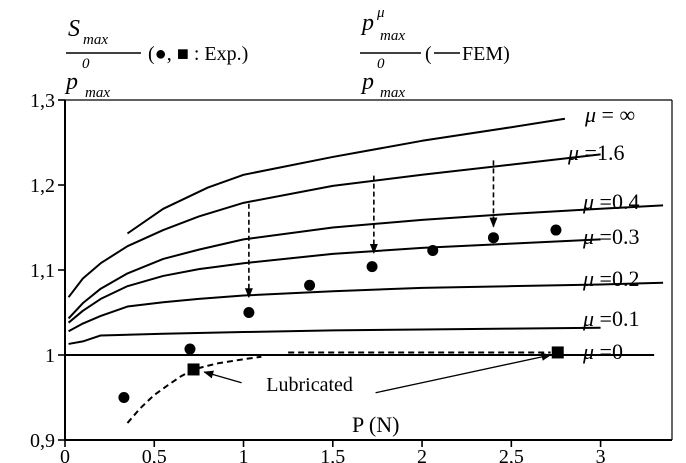 This screenshot has width=686, height=463. What do you see at coordinates (367, 82) in the screenshot?
I see `ylabel-right-denominator: p` at bounding box center [367, 82].